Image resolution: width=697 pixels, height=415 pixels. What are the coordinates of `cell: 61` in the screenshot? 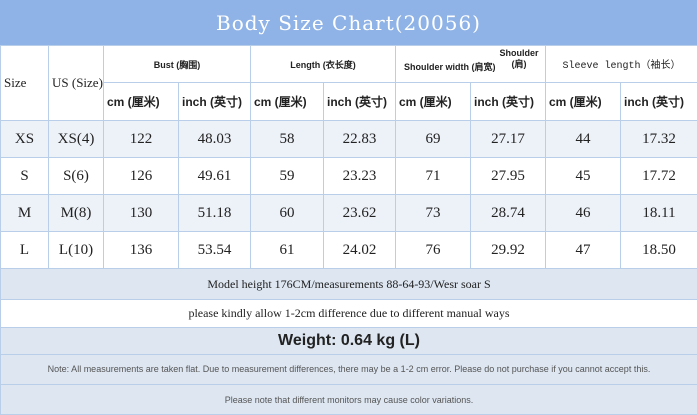 It's located at (287, 250).